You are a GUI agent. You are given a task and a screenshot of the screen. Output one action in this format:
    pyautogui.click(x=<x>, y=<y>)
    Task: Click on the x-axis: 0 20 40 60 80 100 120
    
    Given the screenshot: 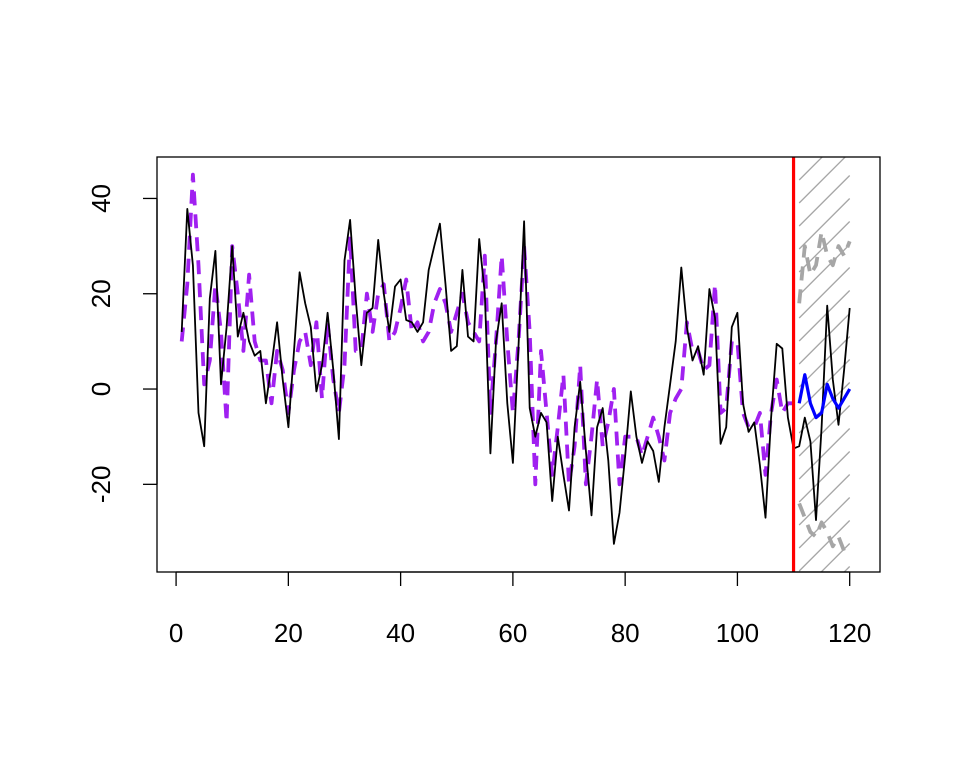 What is the action you would take?
    pyautogui.click(x=520, y=609)
    